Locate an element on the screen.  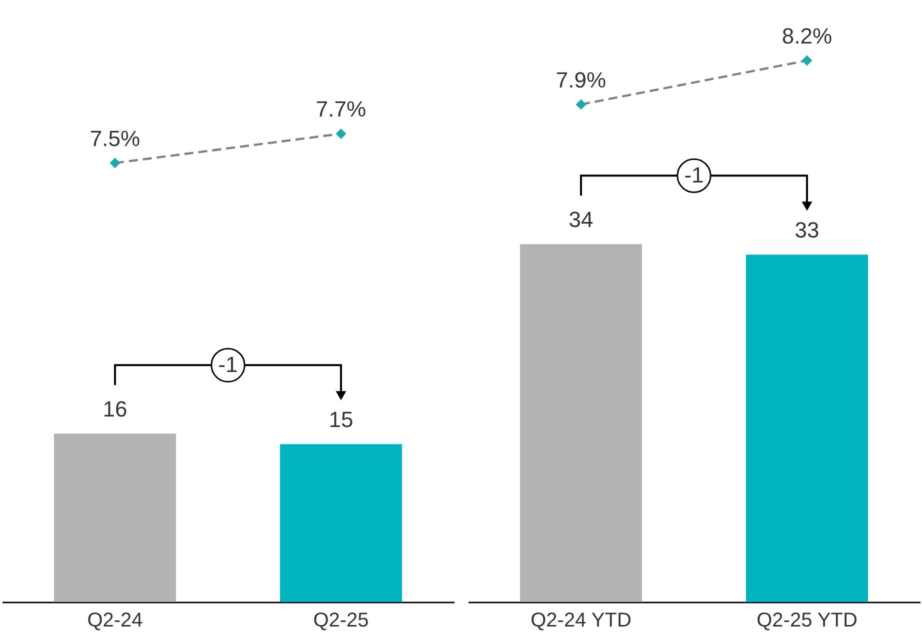
data-label: 8.2% is located at coordinates (807, 36).